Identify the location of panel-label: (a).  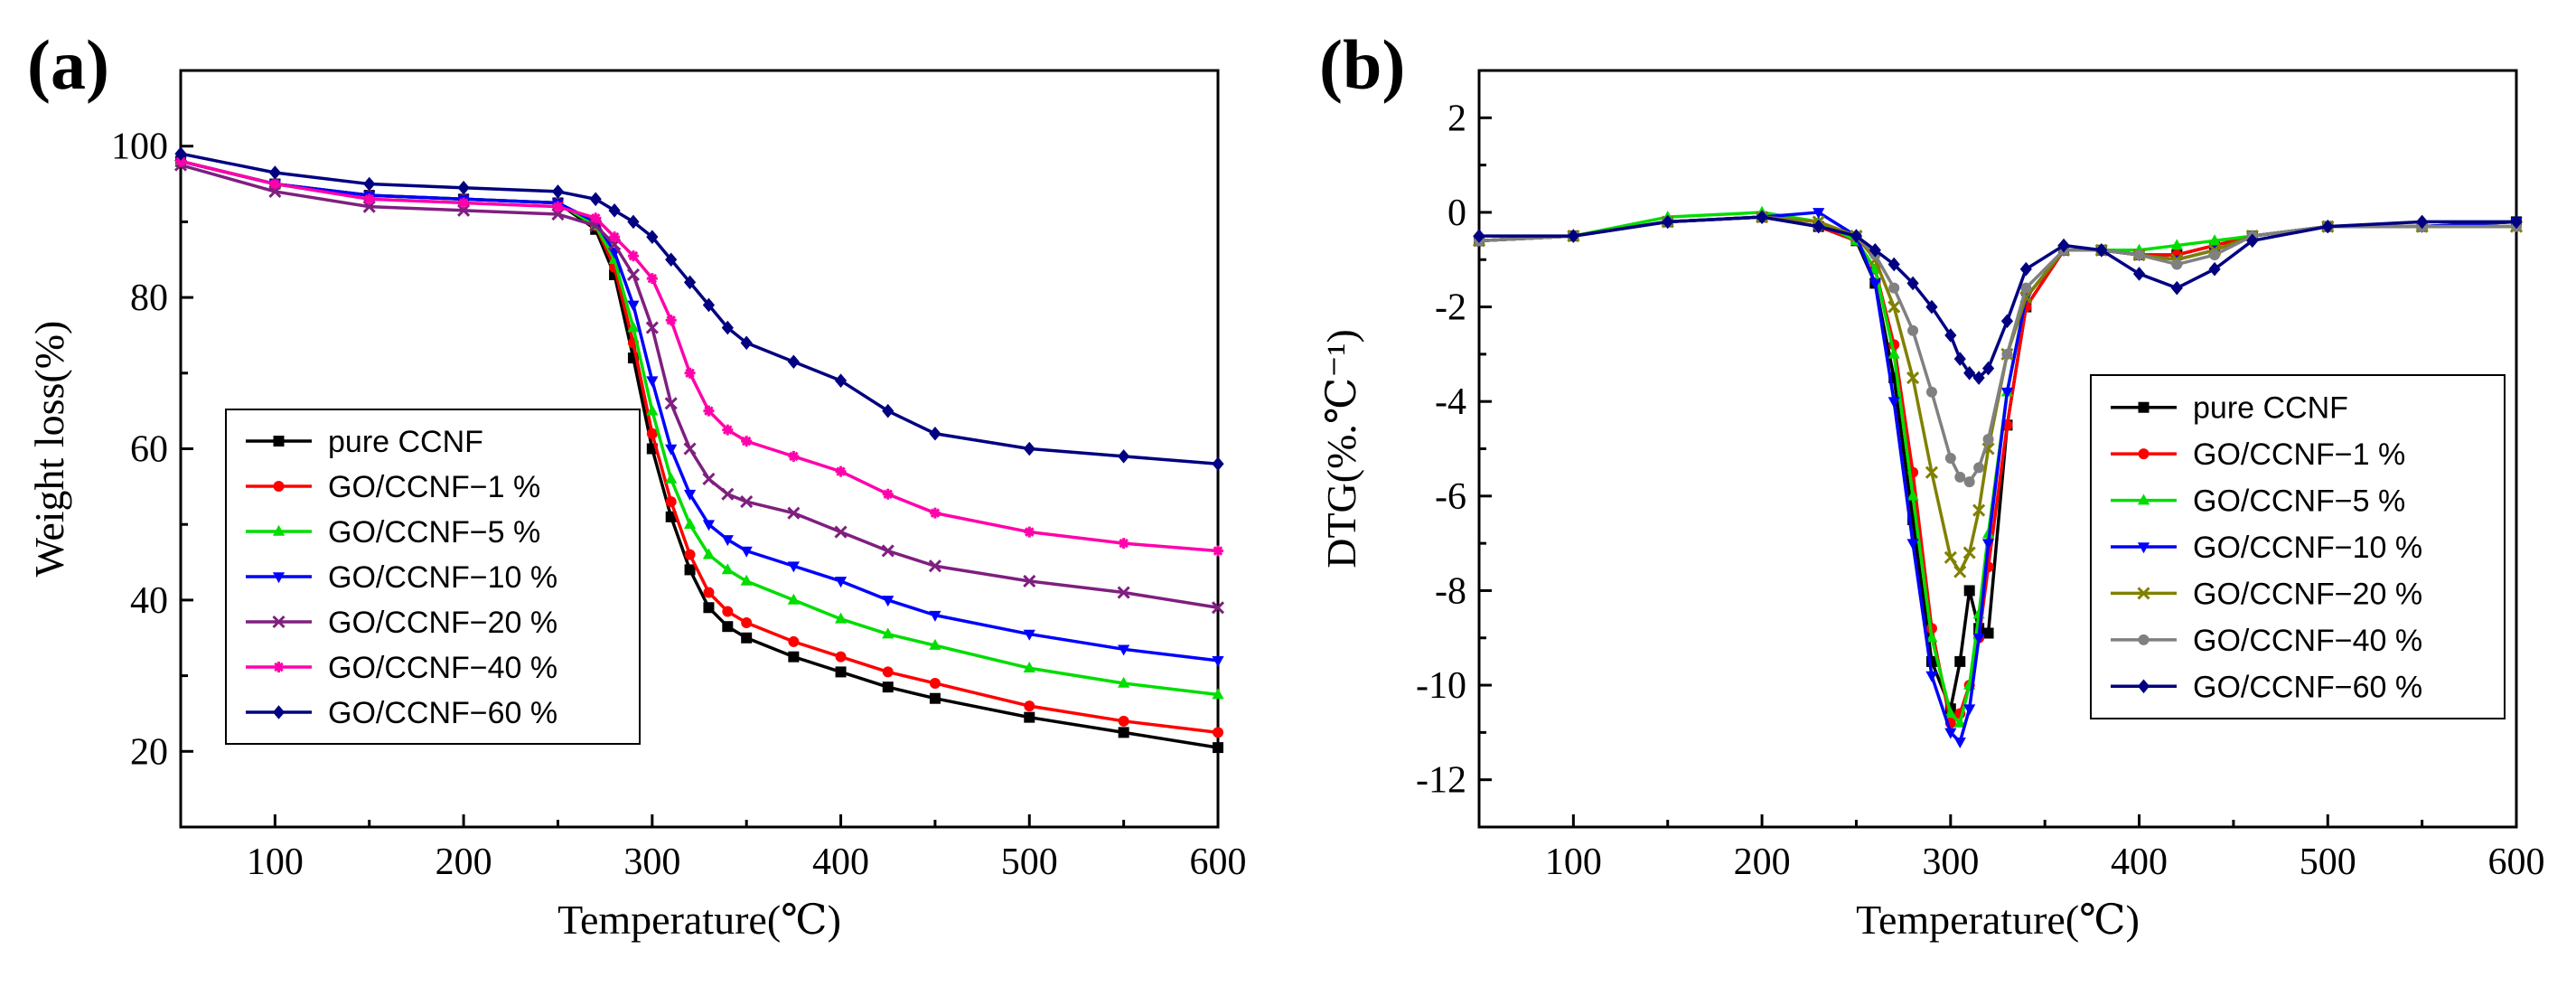
(68, 65).